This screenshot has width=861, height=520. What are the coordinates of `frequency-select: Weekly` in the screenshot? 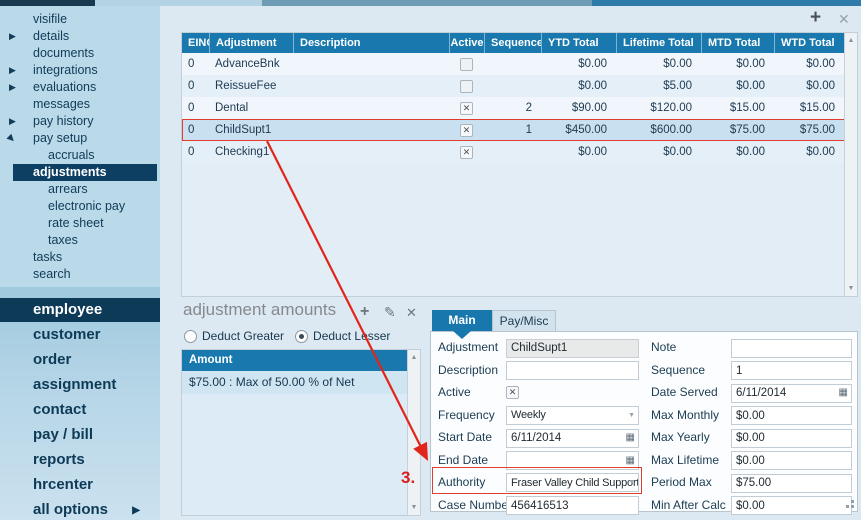 It's located at (572, 415).